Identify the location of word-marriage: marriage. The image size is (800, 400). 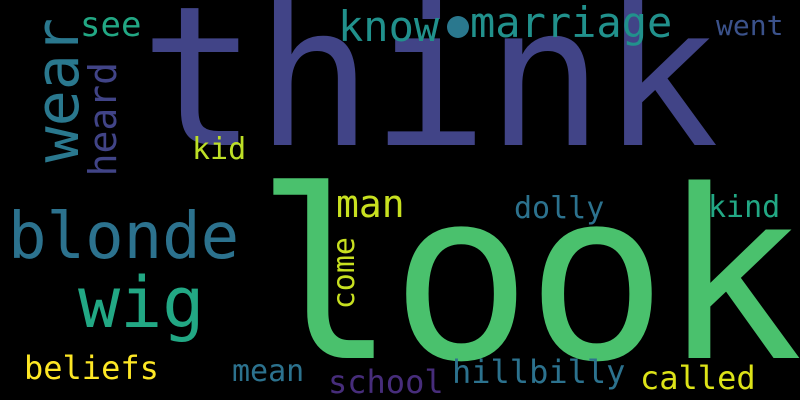
(571, 23).